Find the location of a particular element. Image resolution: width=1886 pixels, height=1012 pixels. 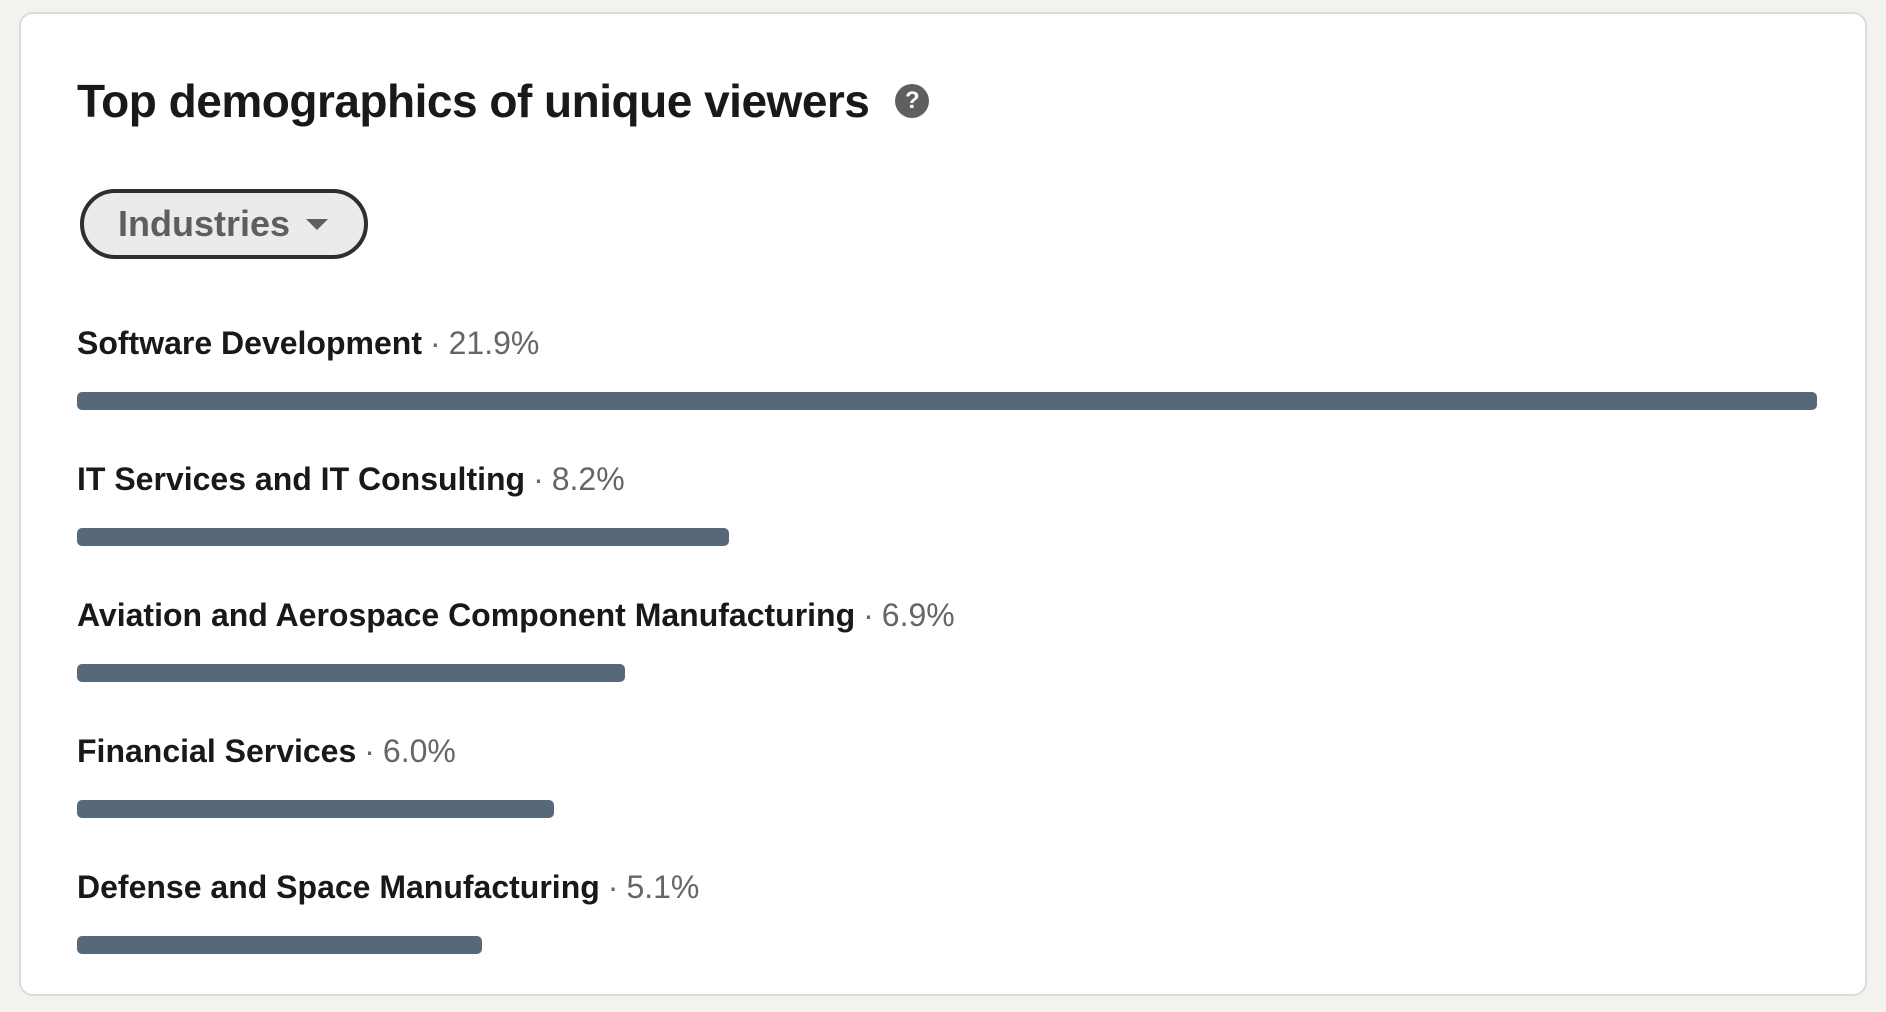

filter-selected-label: Industries is located at coordinates (204, 223).